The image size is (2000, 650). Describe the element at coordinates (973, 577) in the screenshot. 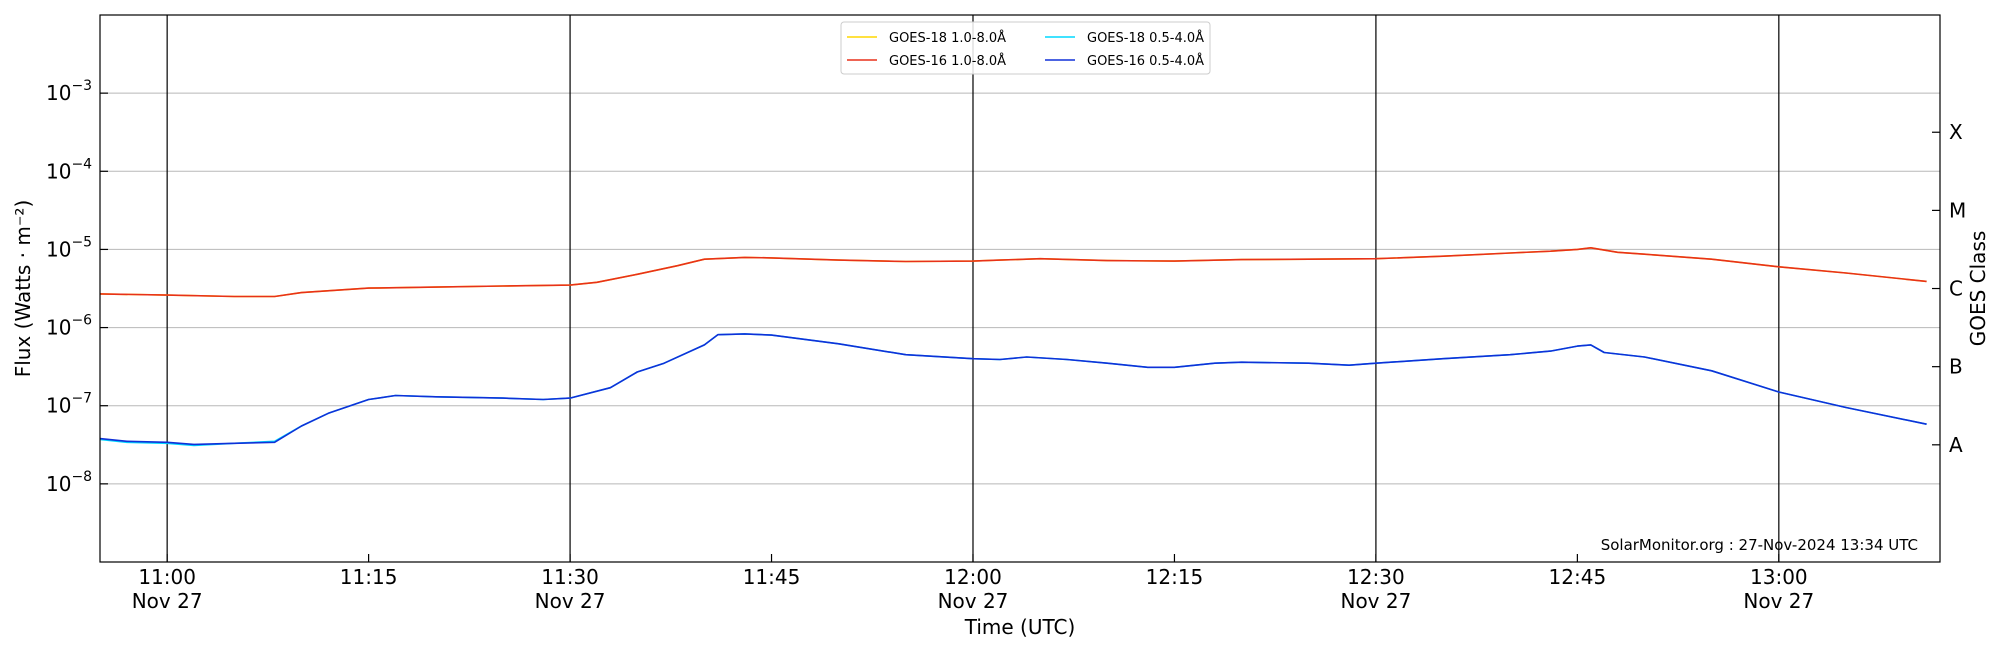

I see `x-tick-label-4: 12:00` at that location.